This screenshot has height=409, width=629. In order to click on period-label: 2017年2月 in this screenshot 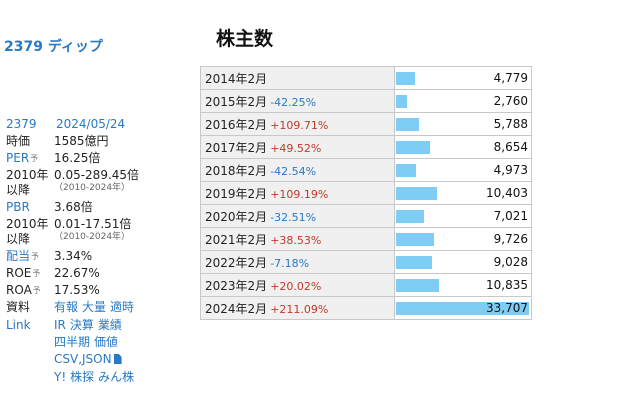, I will do `click(236, 147)`.